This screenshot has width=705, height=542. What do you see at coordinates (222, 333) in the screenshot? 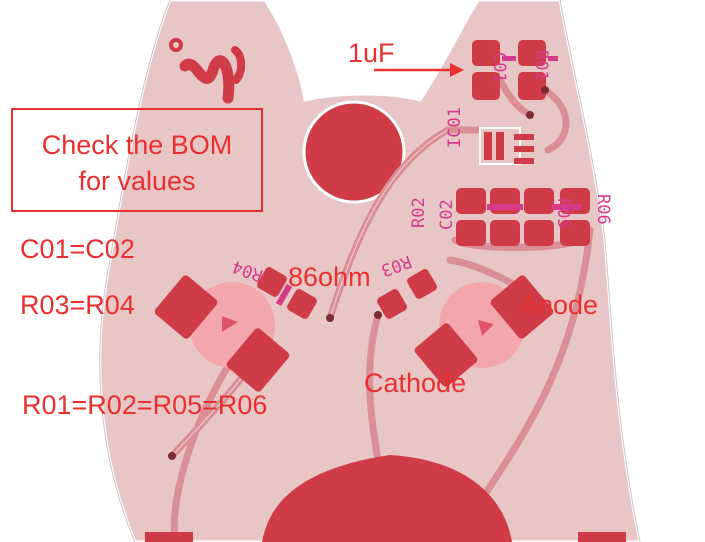
I see `led-left` at bounding box center [222, 333].